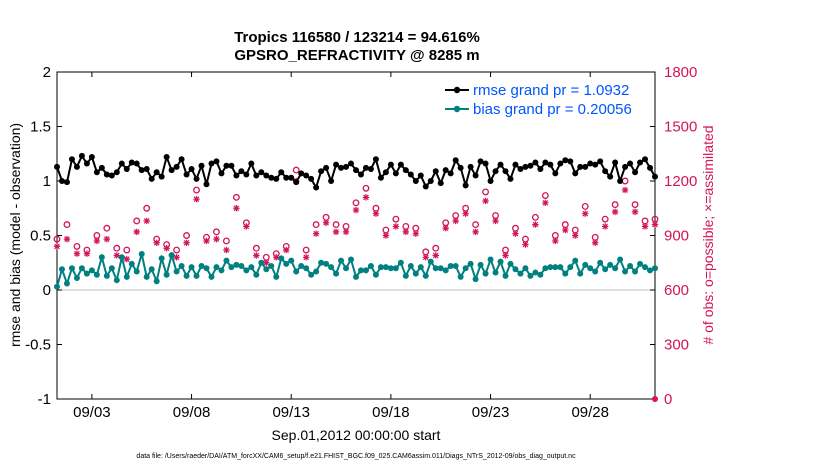  What do you see at coordinates (291, 412) in the screenshot?
I see `x-tick-label: 09/13` at bounding box center [291, 412].